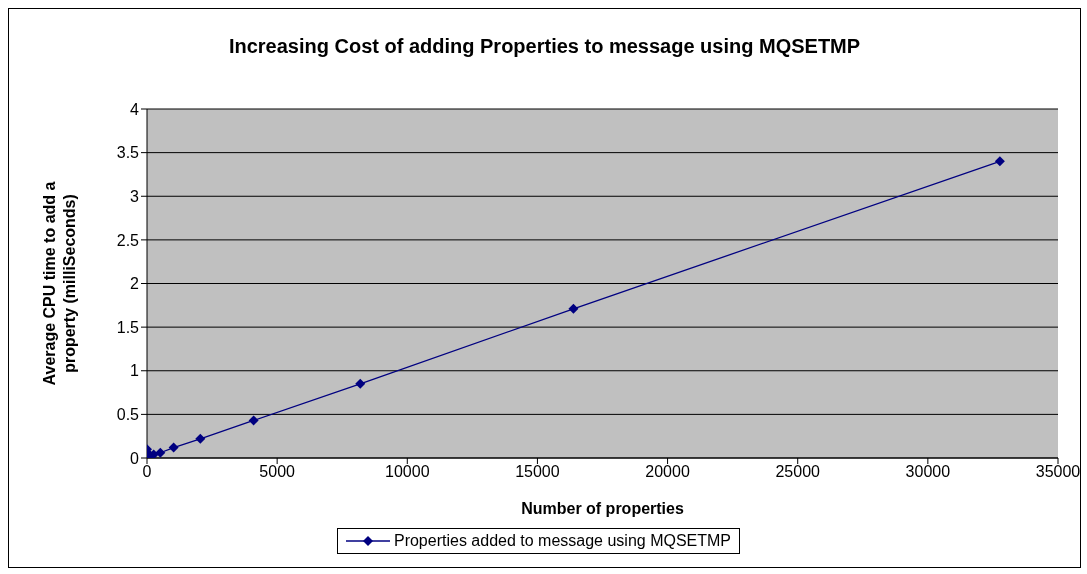 The image size is (1087, 574). What do you see at coordinates (135, 458) in the screenshot?
I see `y-tick-label: 0` at bounding box center [135, 458].